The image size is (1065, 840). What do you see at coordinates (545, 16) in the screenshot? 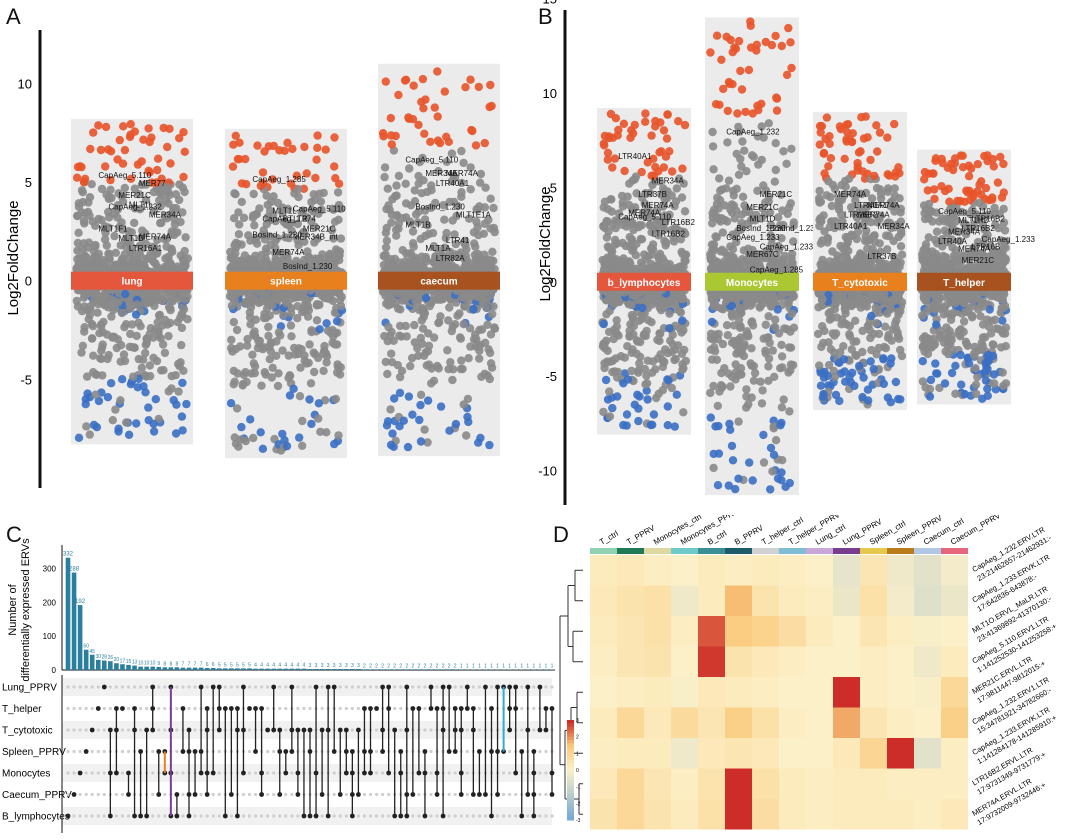
I see `panel-label-b: B` at bounding box center [545, 16].